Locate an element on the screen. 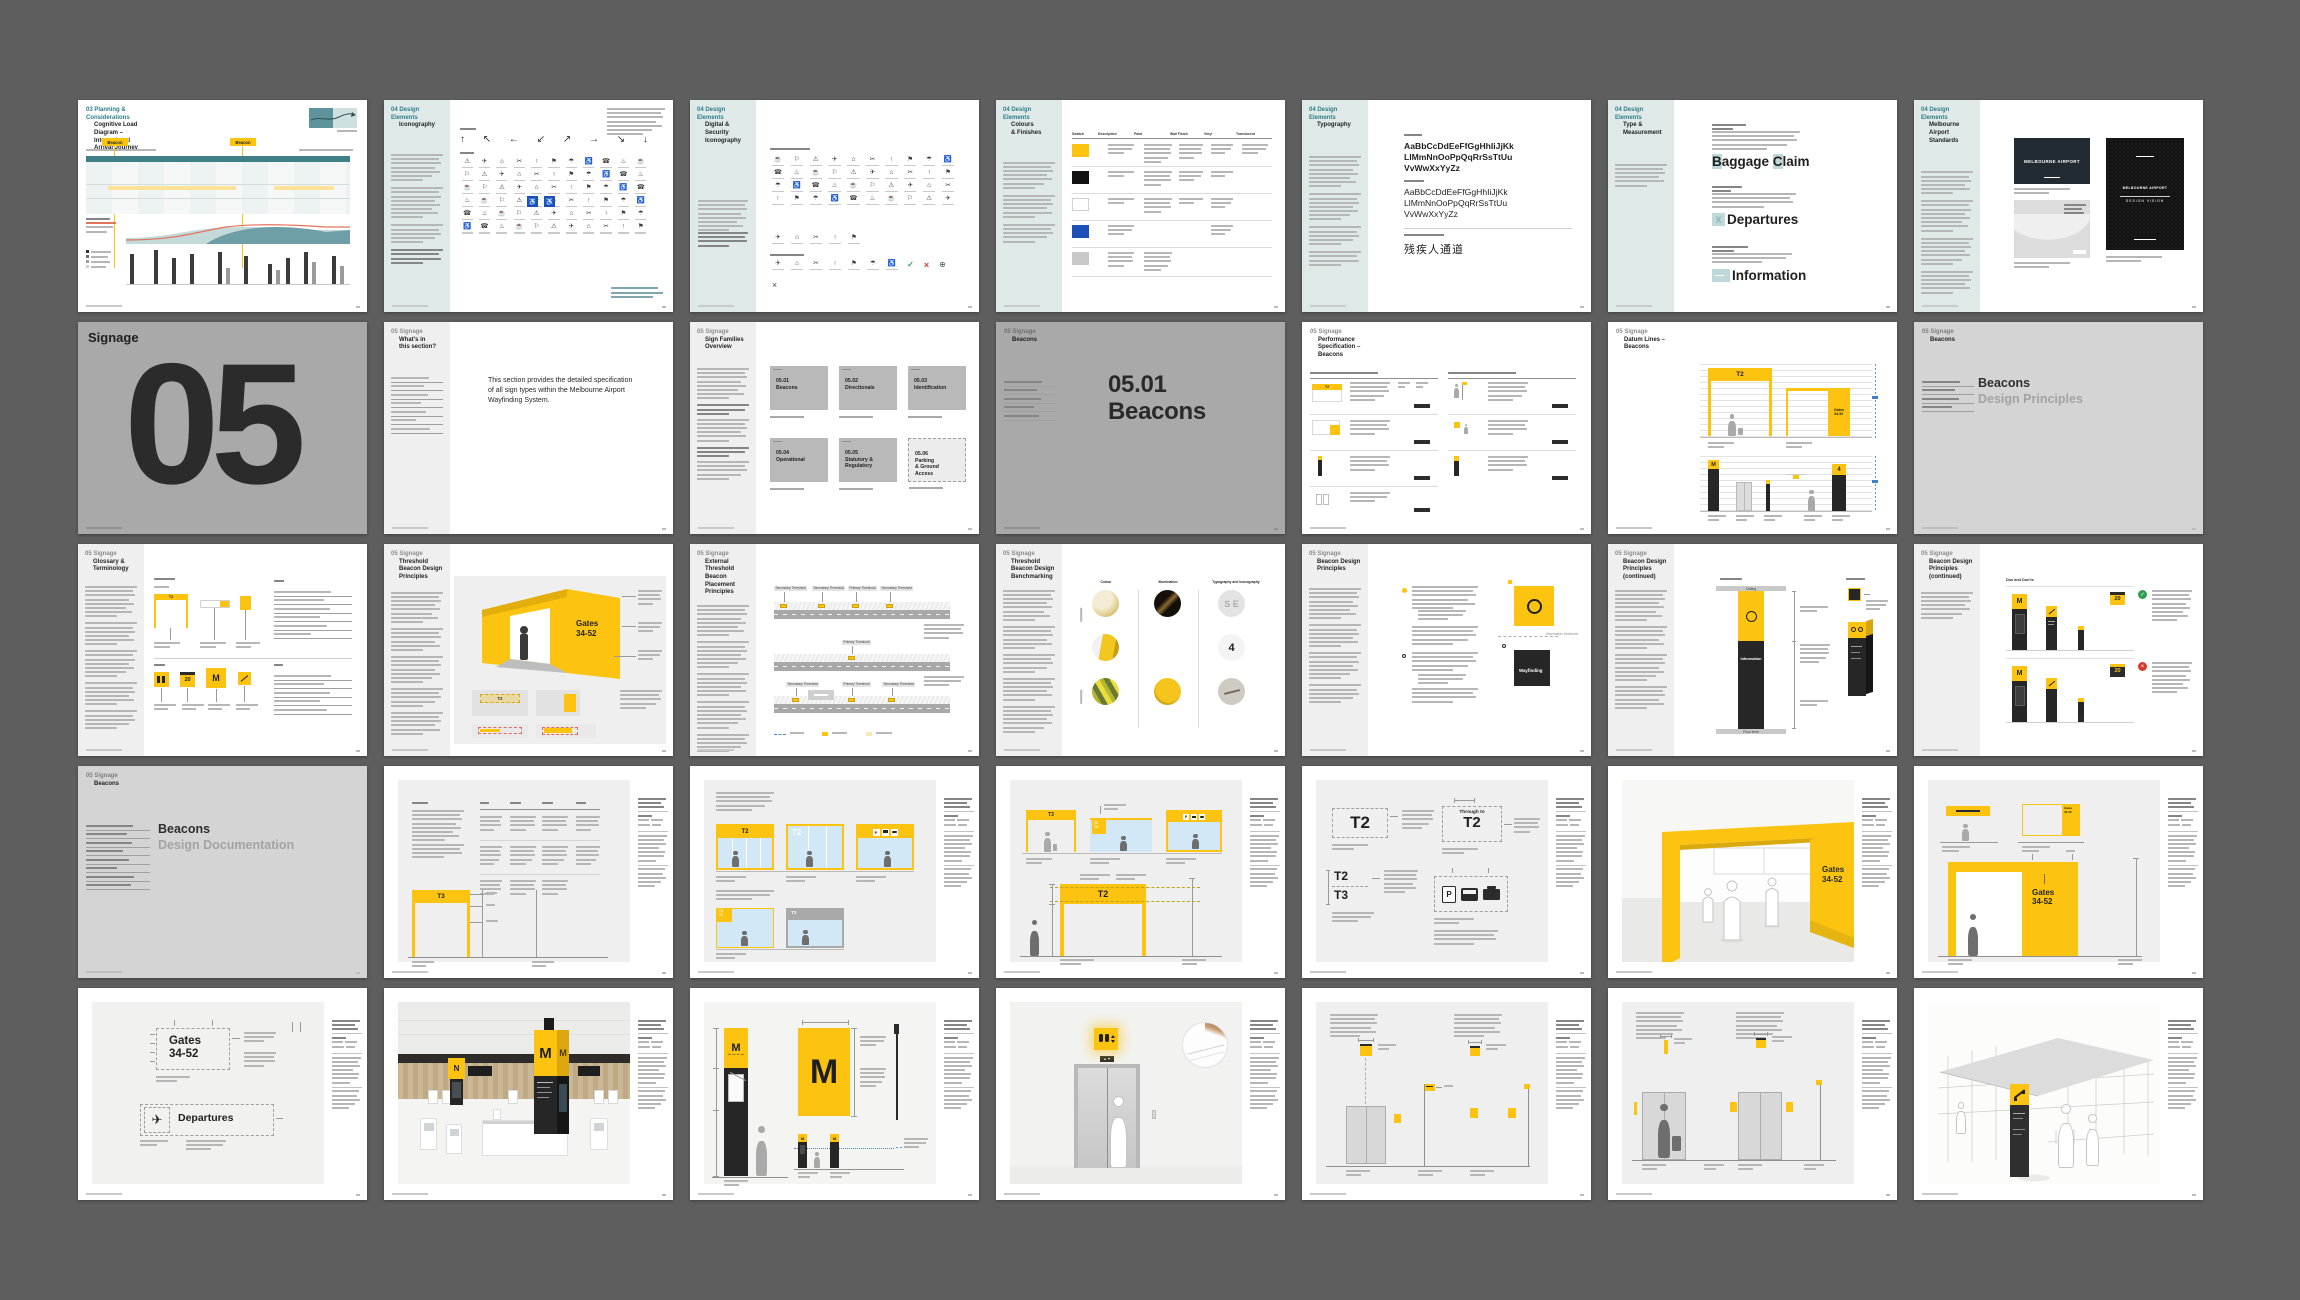 This screenshot has height=1300, width=2300. pictogram-icon: ✈ is located at coordinates (835, 161).